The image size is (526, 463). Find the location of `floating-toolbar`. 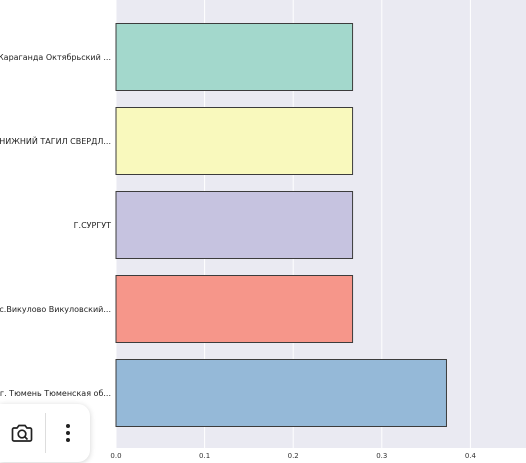

floating-toolbar is located at coordinates (45, 433).